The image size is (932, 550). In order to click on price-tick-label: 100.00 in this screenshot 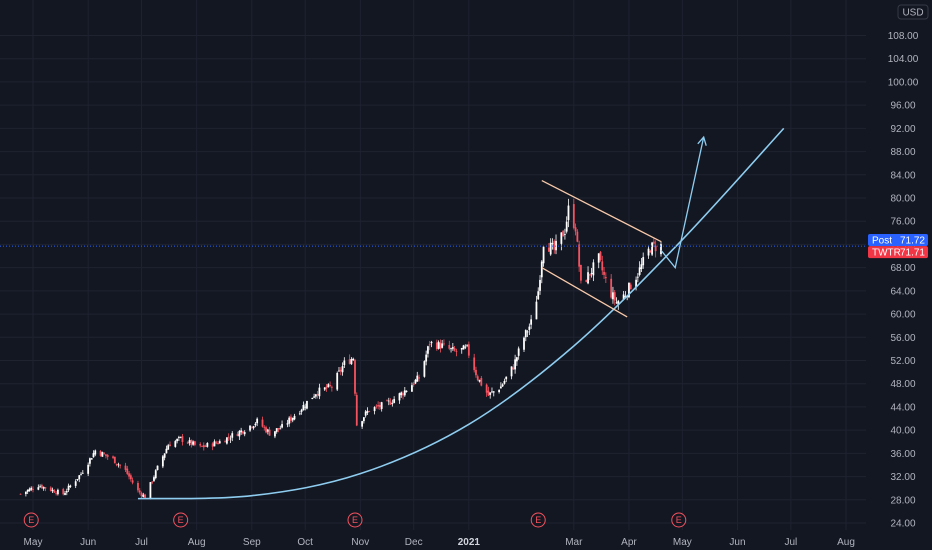, I will do `click(903, 82)`.